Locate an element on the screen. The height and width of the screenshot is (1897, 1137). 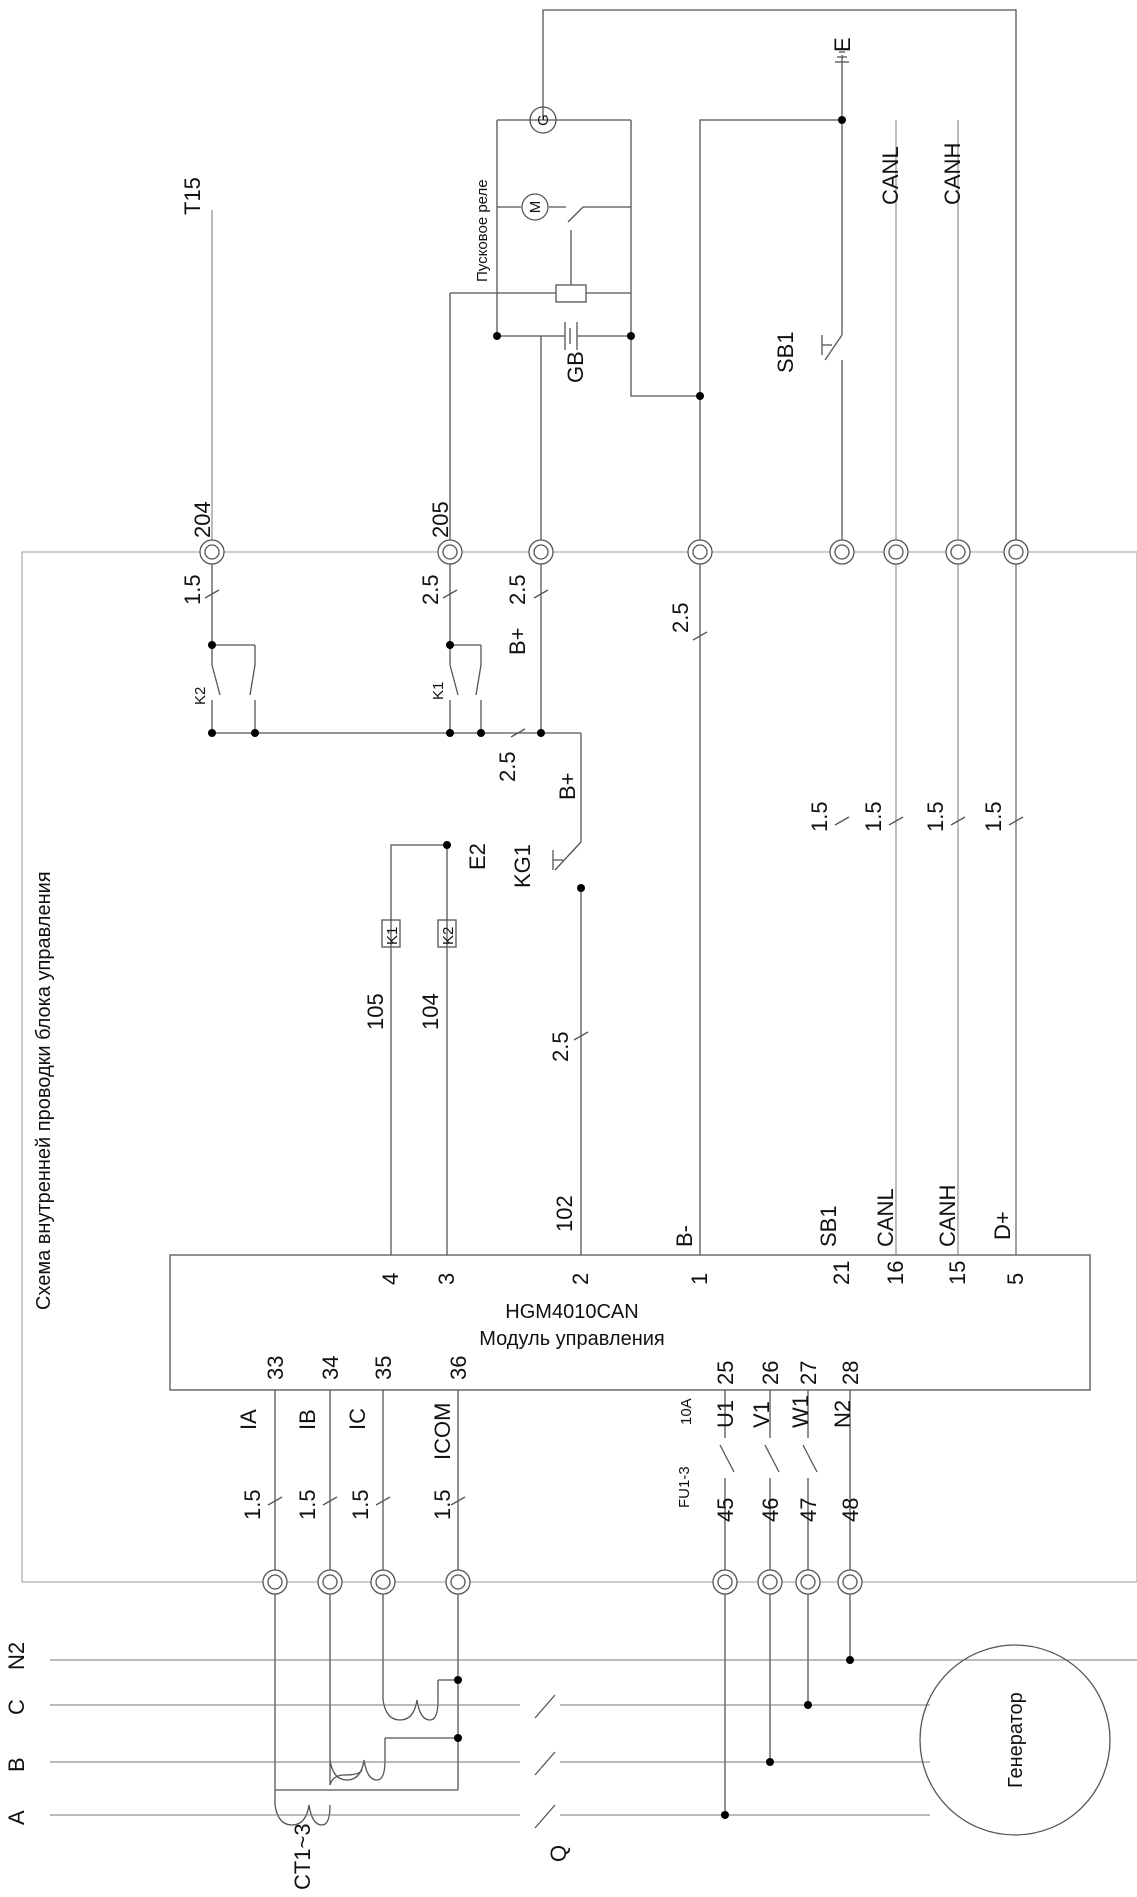
label-104: 104 is located at coordinates (430, 1011).